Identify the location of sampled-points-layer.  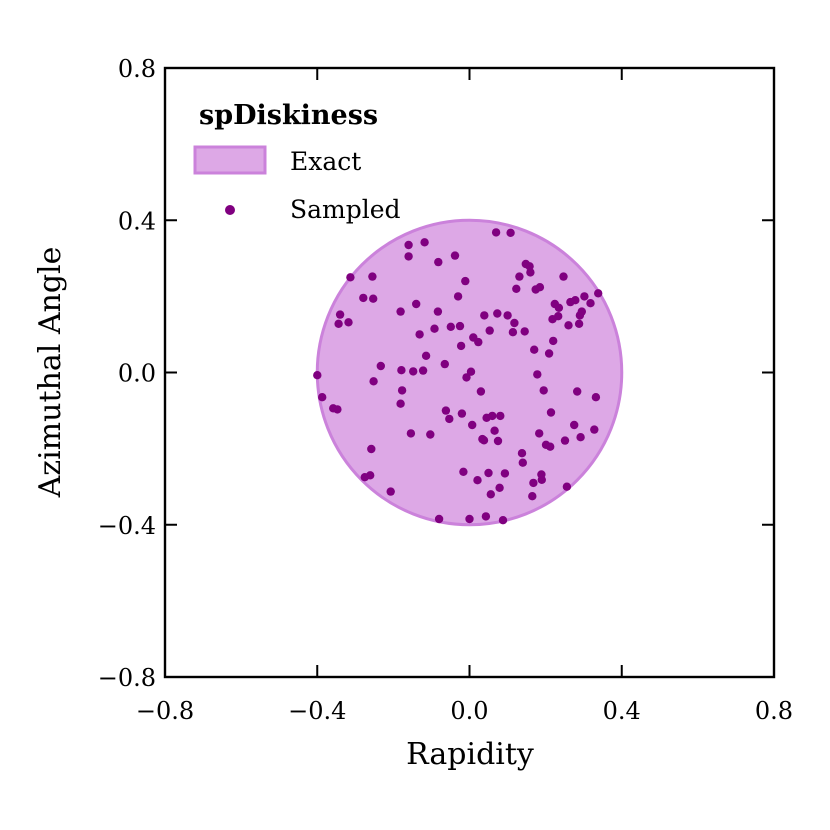
(458, 376).